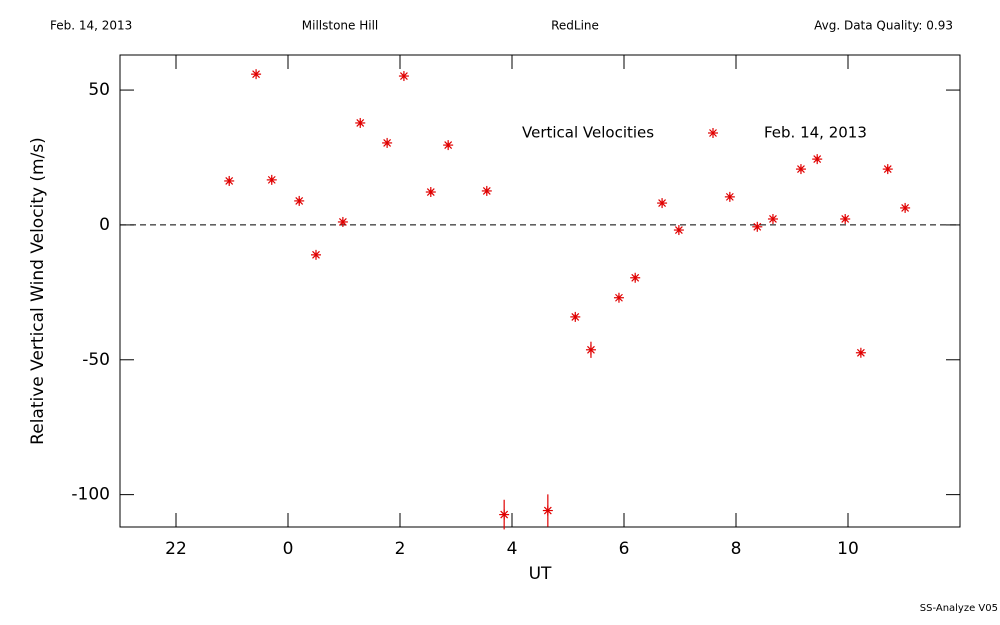  Describe the element at coordinates (99, 90) in the screenshot. I see `y-tick-label: 50` at that location.